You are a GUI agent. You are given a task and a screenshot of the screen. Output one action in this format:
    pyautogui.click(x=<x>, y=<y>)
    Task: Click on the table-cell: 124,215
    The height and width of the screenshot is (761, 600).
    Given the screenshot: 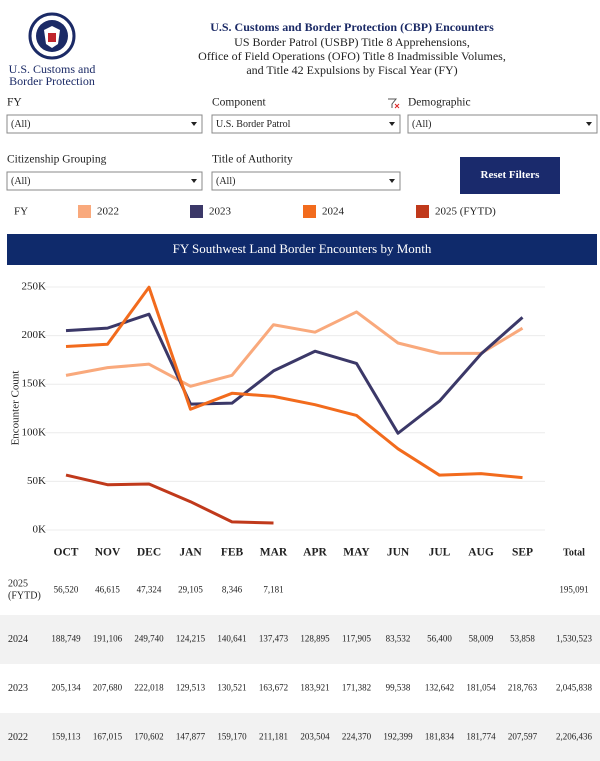 What is the action you would take?
    pyautogui.click(x=191, y=639)
    